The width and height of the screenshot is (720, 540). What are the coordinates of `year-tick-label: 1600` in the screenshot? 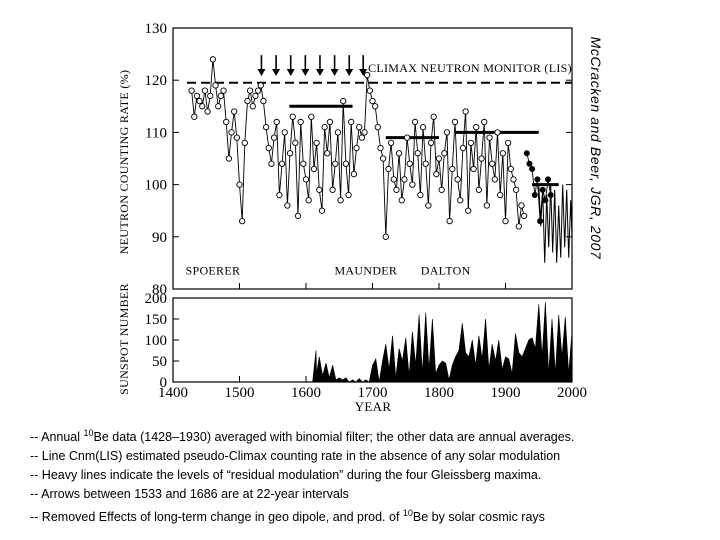 It's located at (306, 393).